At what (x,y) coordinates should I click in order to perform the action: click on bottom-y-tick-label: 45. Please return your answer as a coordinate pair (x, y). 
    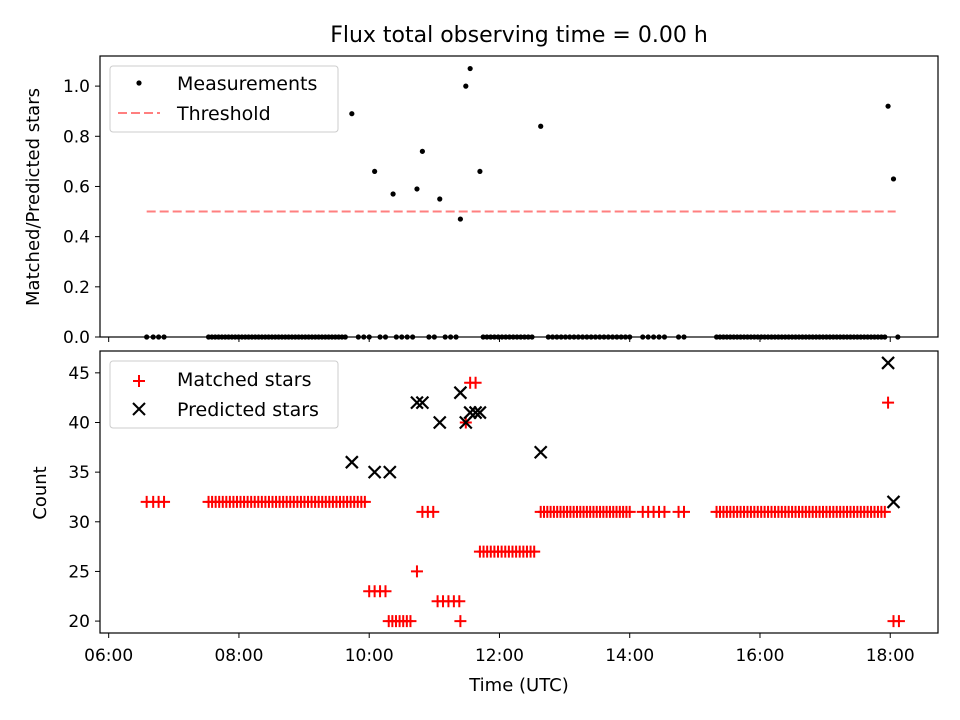
    Looking at the image, I should click on (79, 374).